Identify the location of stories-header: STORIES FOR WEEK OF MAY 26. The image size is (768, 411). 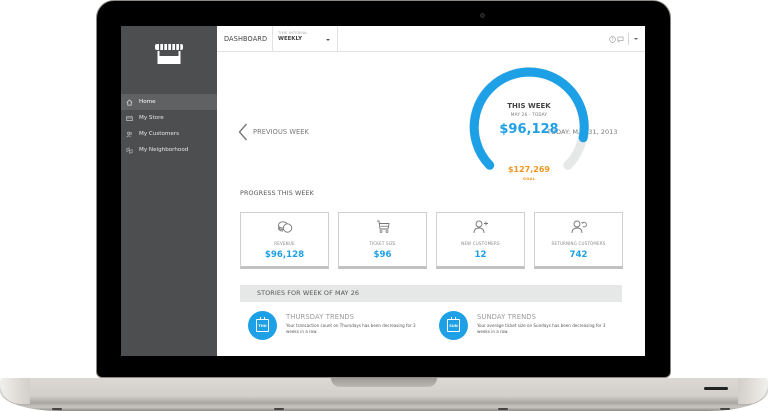
(431, 293).